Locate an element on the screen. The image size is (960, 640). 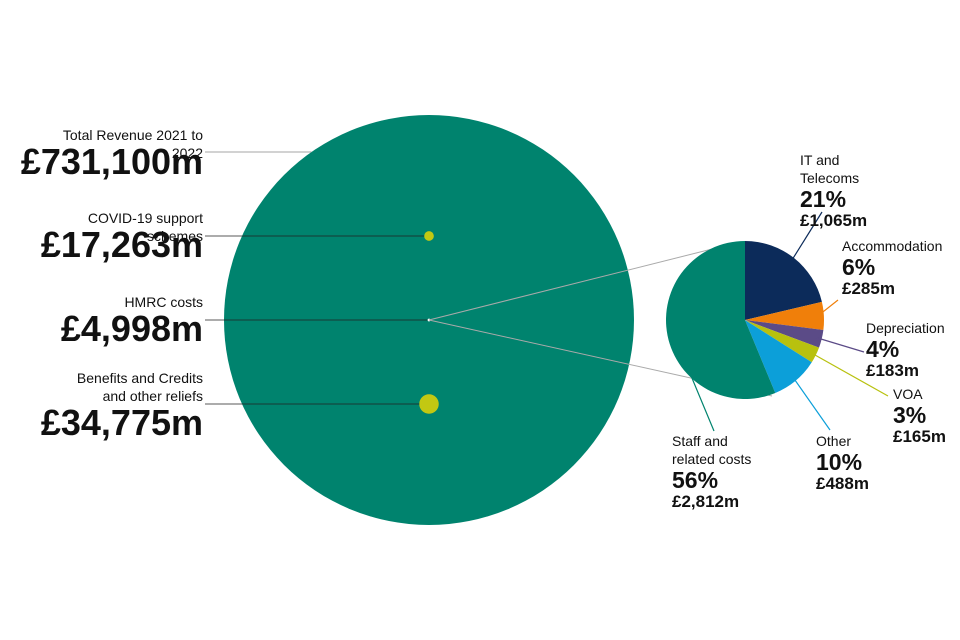
bubble-value: £34,775m is located at coordinates (121, 422).